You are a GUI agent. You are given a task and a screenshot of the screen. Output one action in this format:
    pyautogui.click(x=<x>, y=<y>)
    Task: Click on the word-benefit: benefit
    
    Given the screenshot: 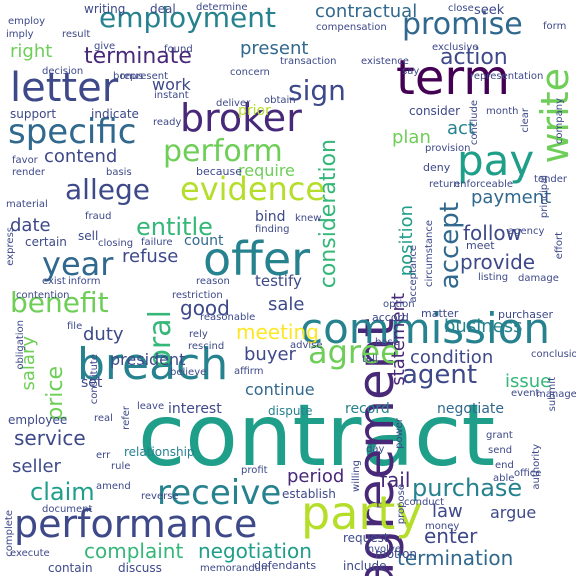 What is the action you would take?
    pyautogui.click(x=59, y=302)
    